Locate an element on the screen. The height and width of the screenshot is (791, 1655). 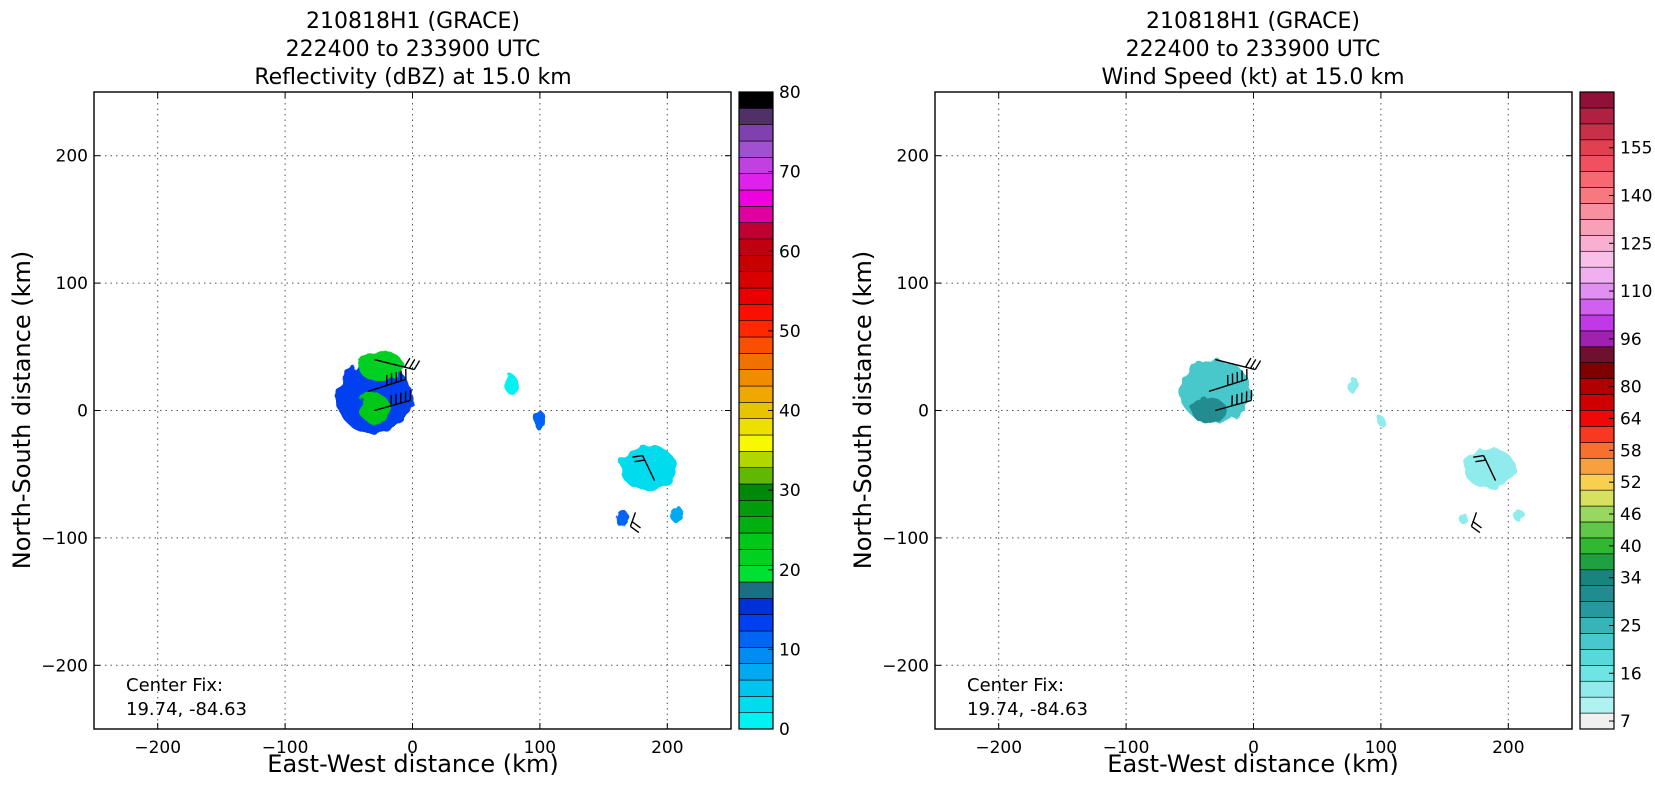
colorbar-tick-label: 64 is located at coordinates (1631, 419).